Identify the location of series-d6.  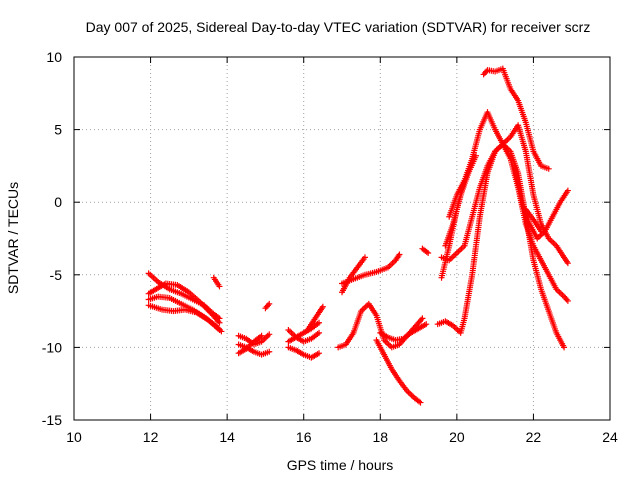
(425, 251).